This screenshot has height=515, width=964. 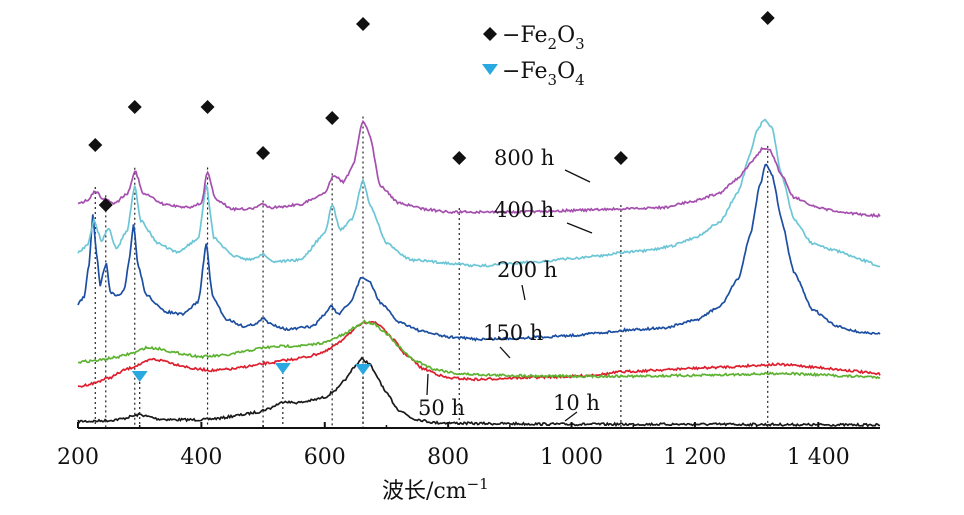 I want to click on curve-label-50h: 50 h, so click(x=441, y=408).